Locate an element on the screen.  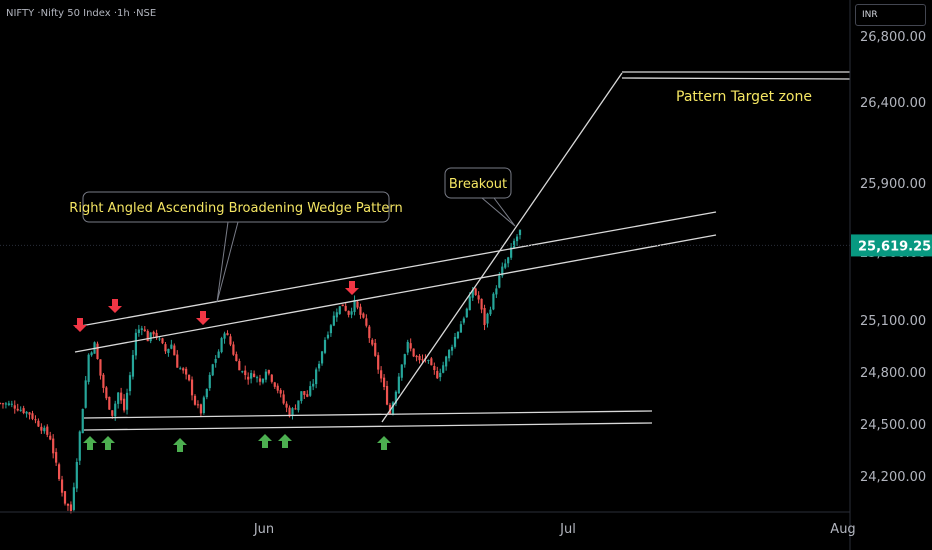
price-tick-label: 26,800.00 is located at coordinates (893, 37).